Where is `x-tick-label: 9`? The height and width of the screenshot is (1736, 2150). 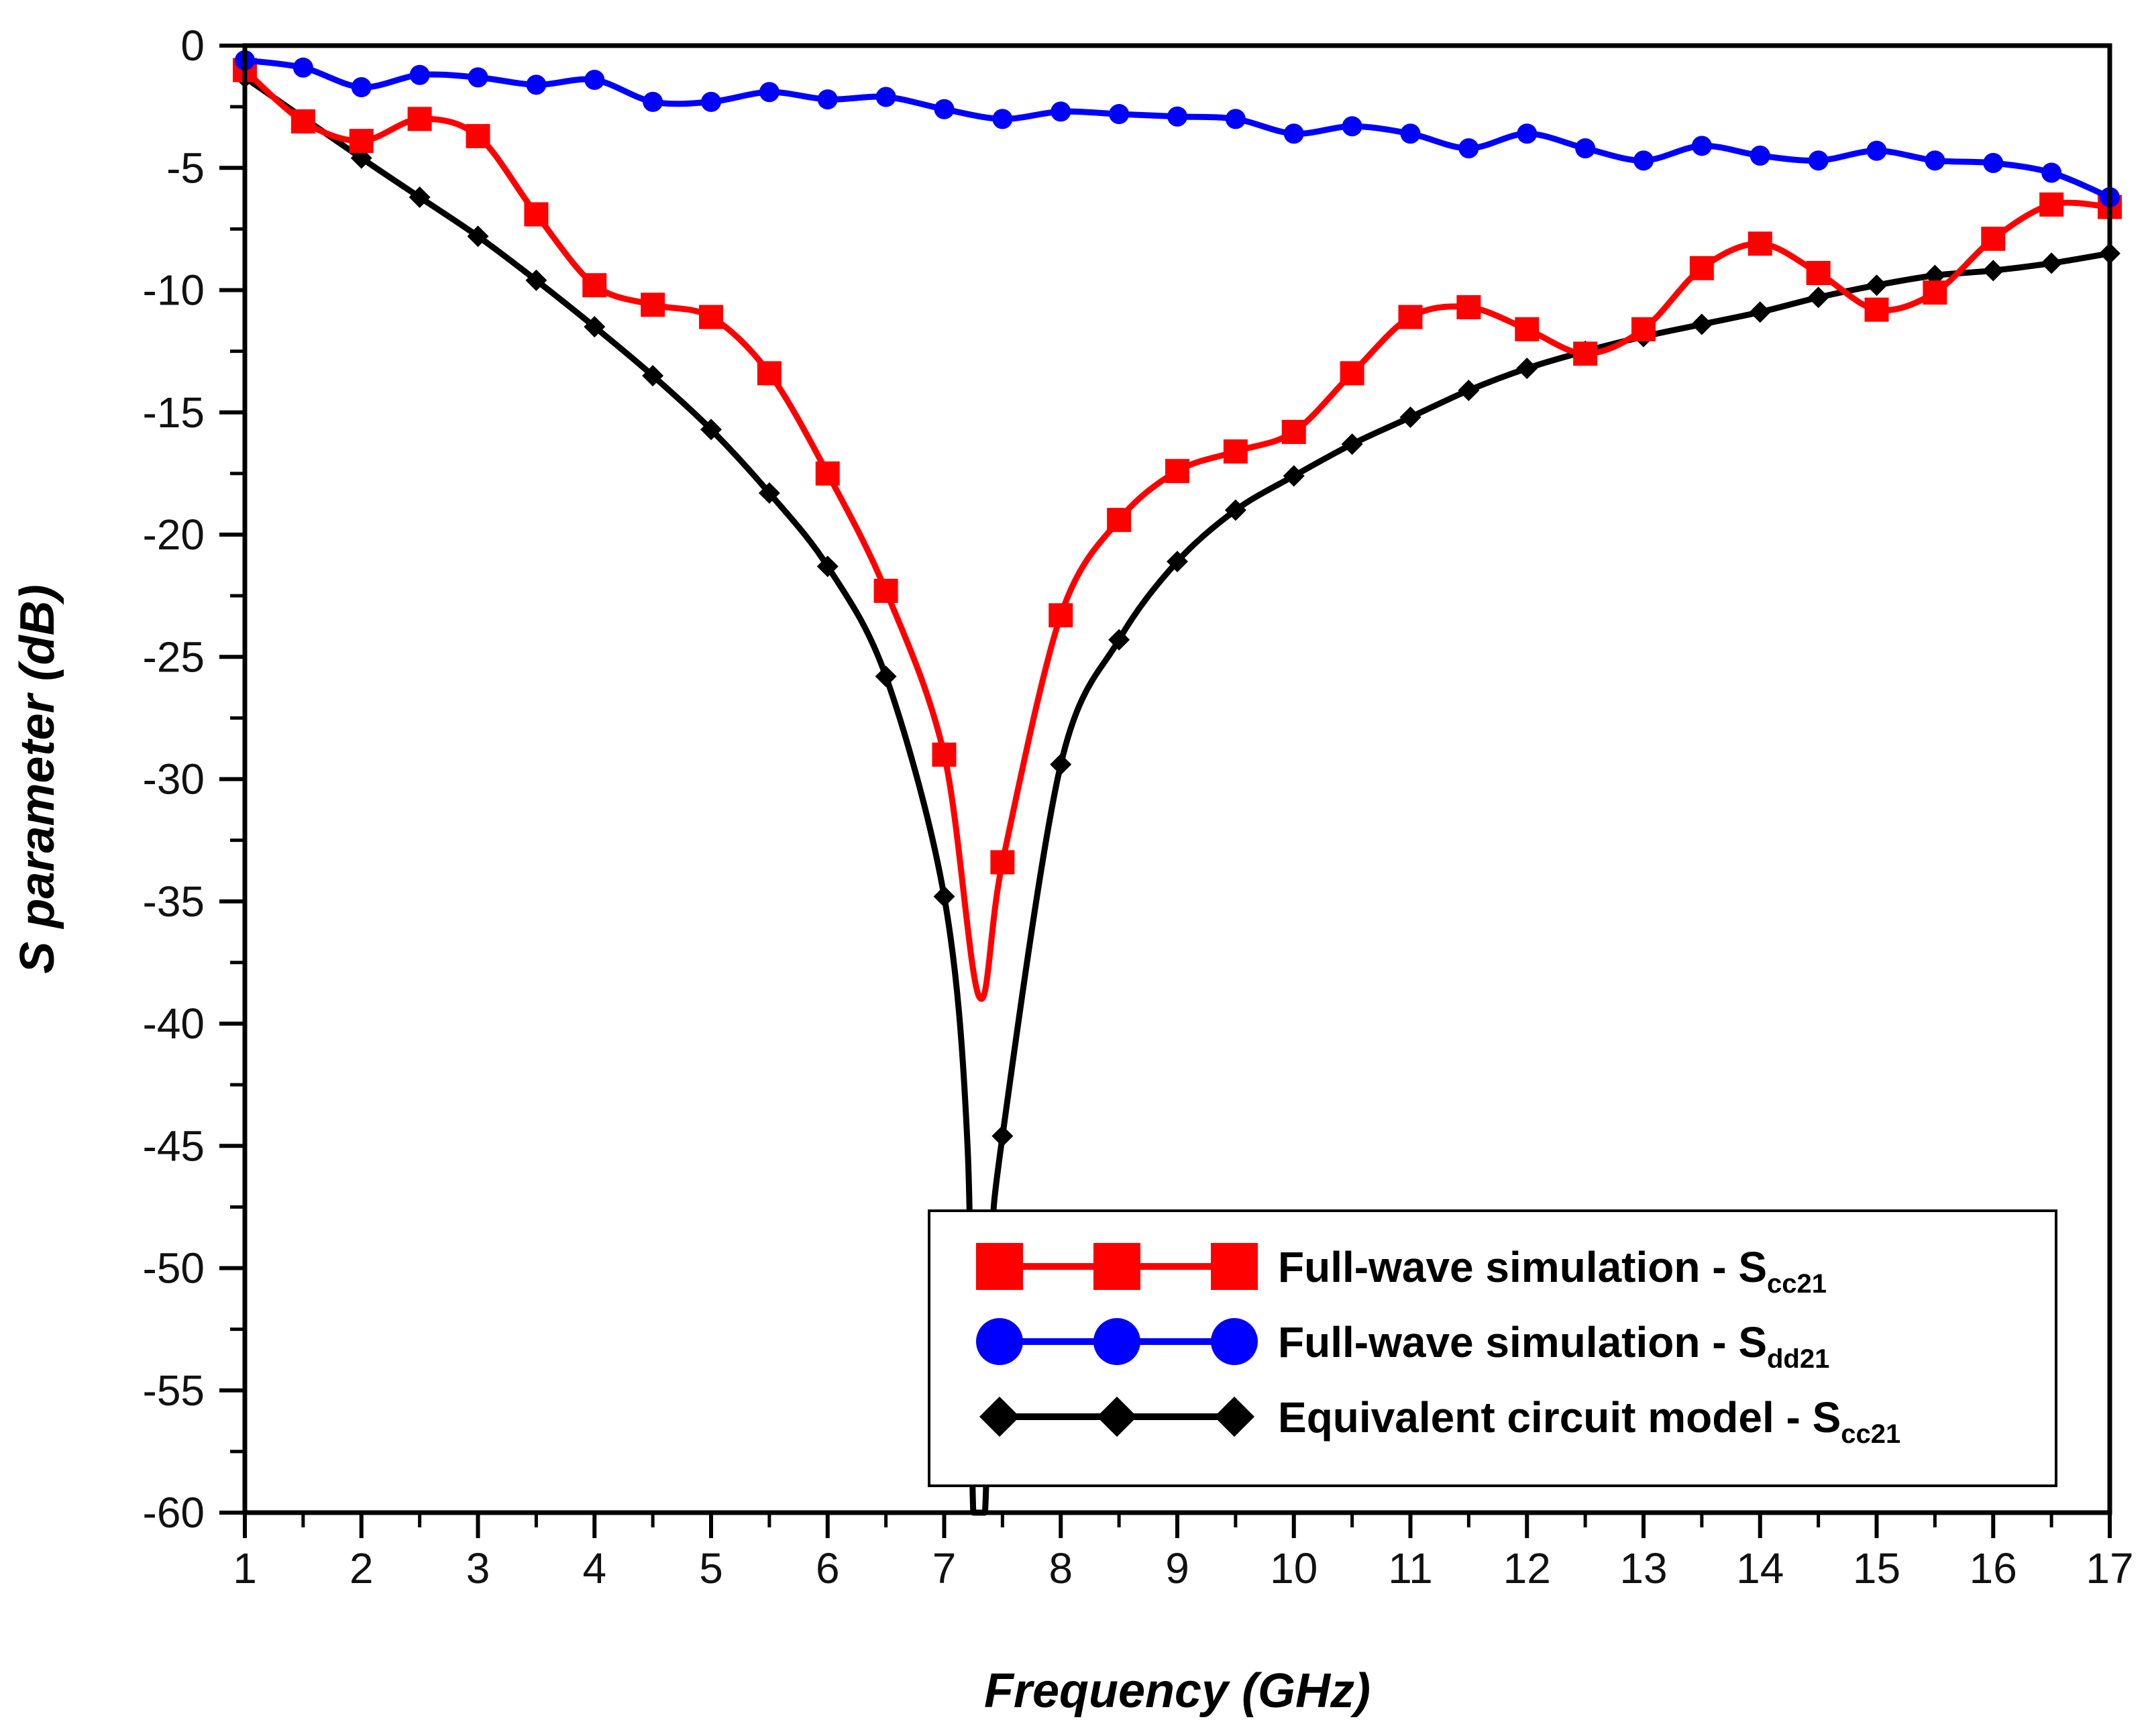
x-tick-label: 9 is located at coordinates (1177, 1568).